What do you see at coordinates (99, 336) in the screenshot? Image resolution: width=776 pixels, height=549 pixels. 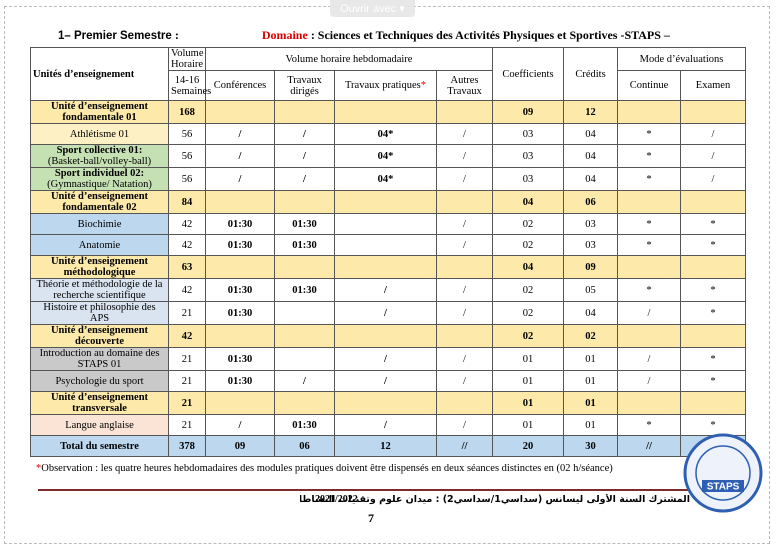 I see `unit-label: Unité d’enseignement découverte` at bounding box center [99, 336].